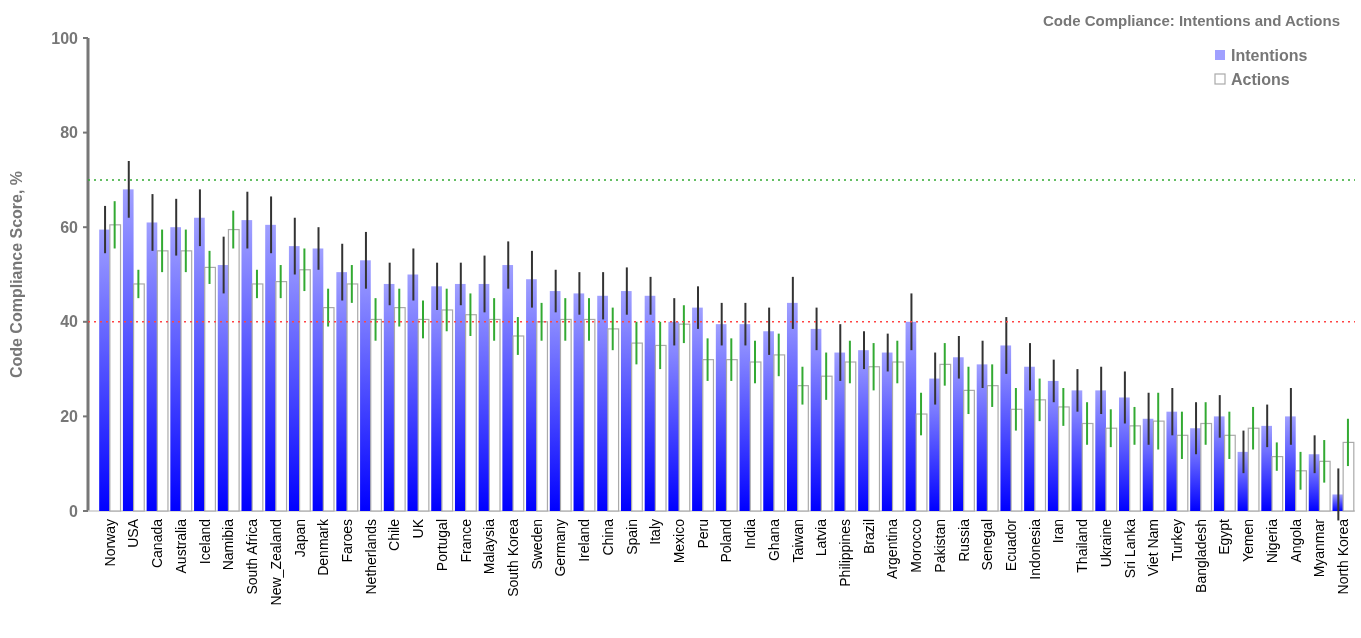  What do you see at coordinates (536, 544) in the screenshot?
I see `x-tick-label: Sweden` at bounding box center [536, 544].